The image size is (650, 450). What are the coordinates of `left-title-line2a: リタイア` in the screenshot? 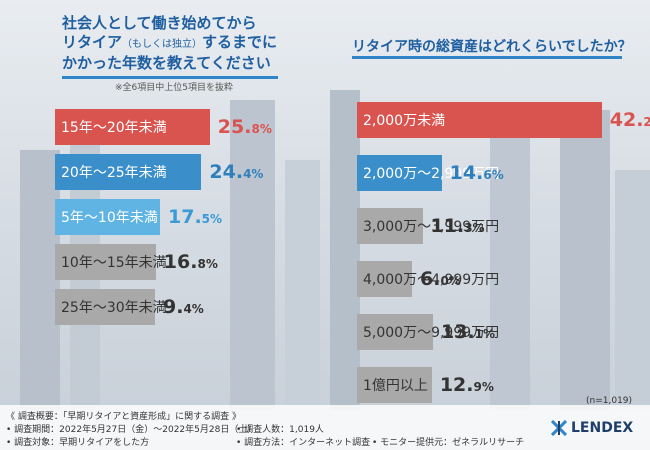 It's located at (92, 42).